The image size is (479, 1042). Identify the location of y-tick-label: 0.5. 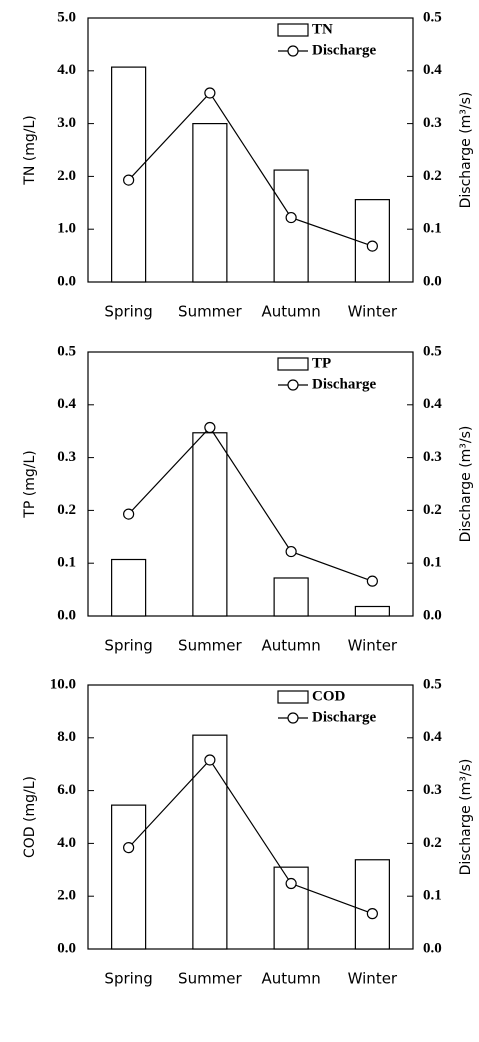
(66, 351).